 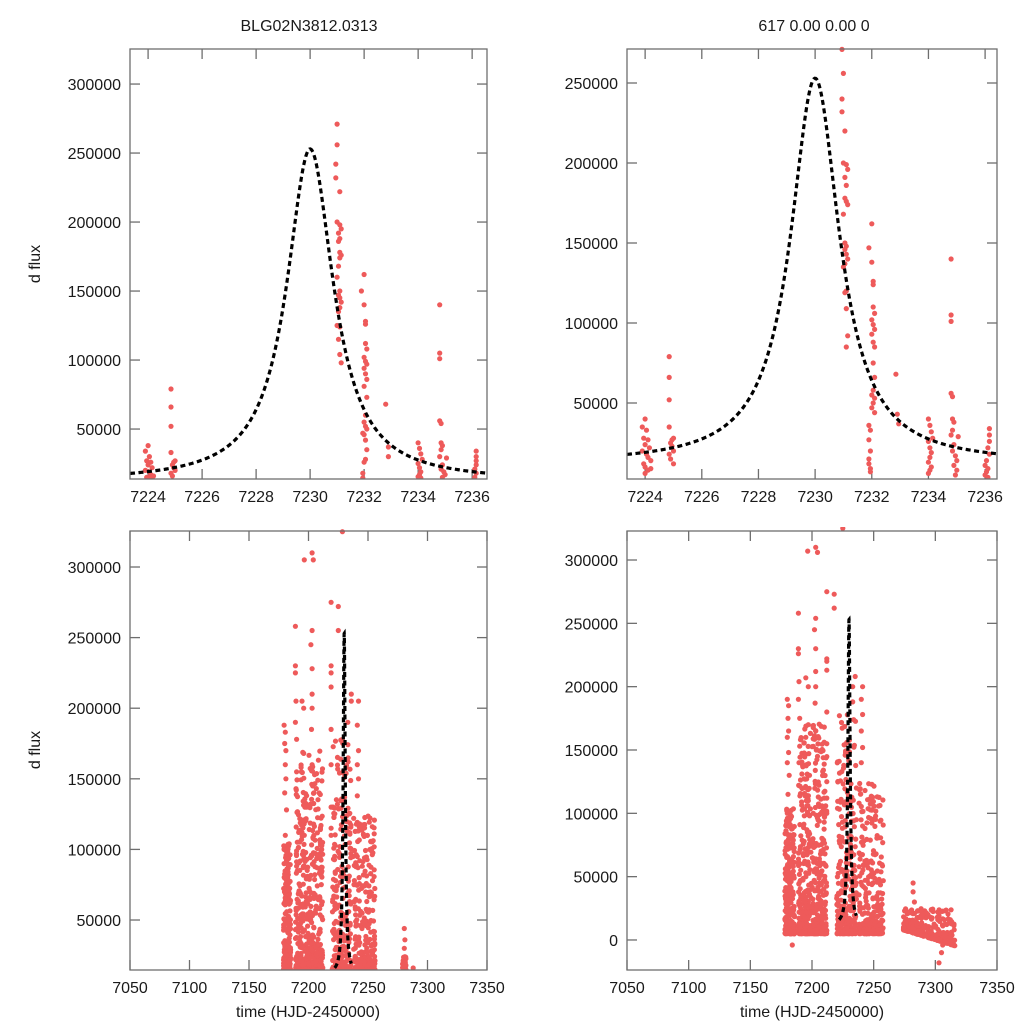 I want to click on x-tick-label: 7228, so click(x=256, y=497).